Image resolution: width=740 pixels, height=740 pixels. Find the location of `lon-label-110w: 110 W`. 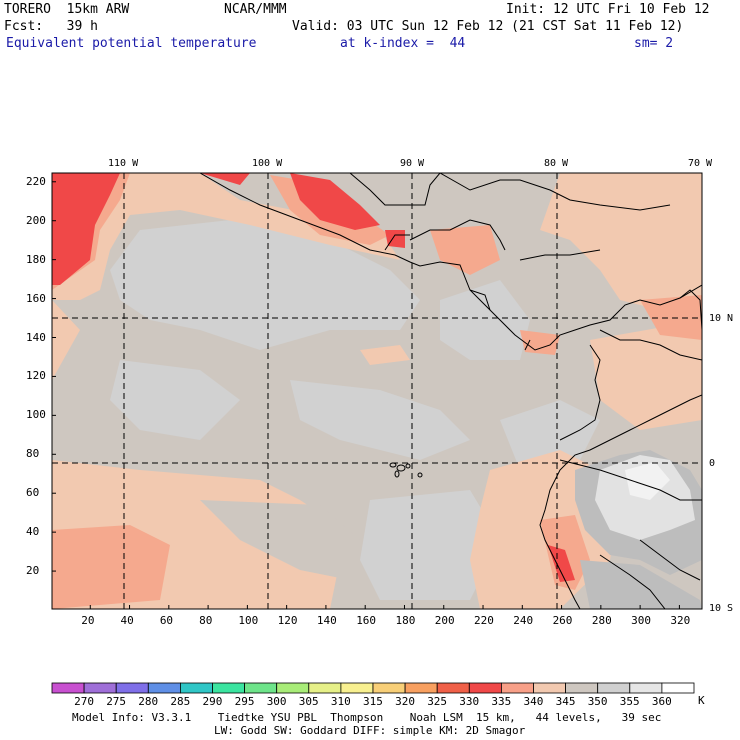

lon-label-110w: 110 W is located at coordinates (123, 163).